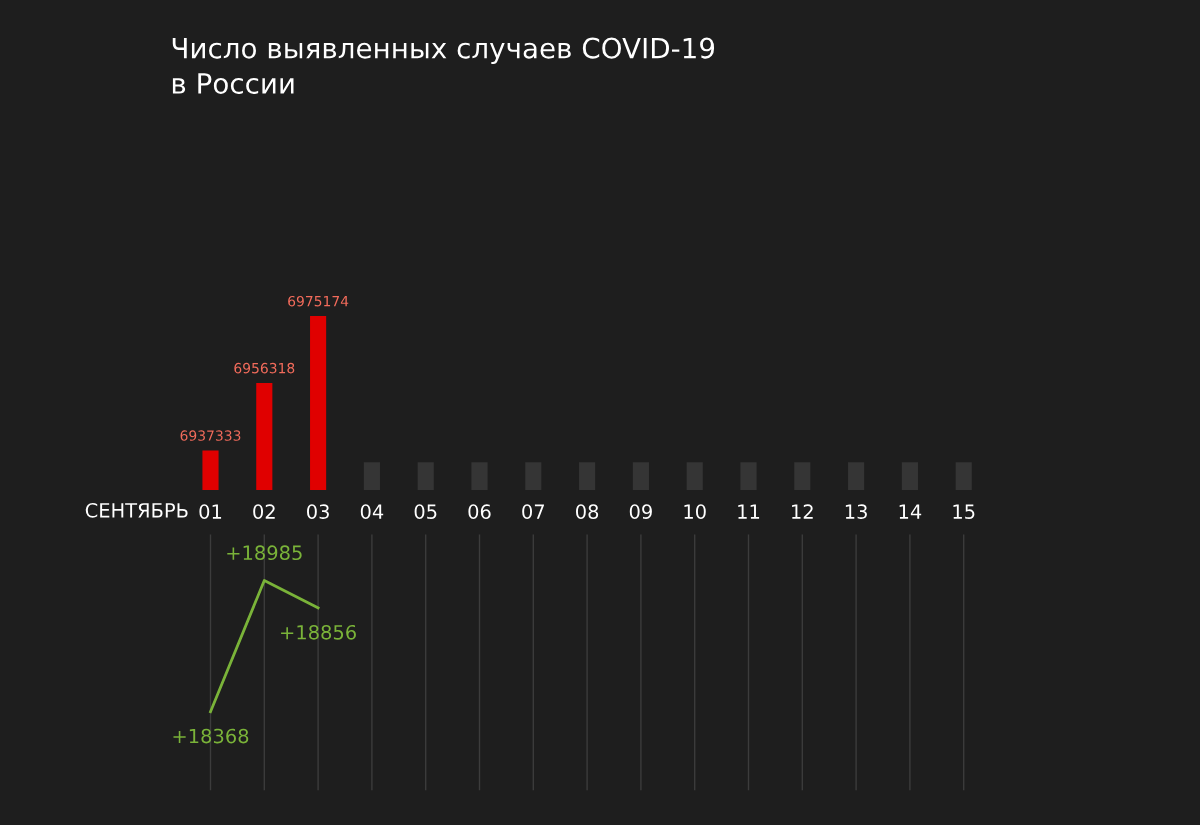 This screenshot has height=825, width=1200. Describe the element at coordinates (856, 511) in the screenshot. I see `x-tick-label: 13` at that location.